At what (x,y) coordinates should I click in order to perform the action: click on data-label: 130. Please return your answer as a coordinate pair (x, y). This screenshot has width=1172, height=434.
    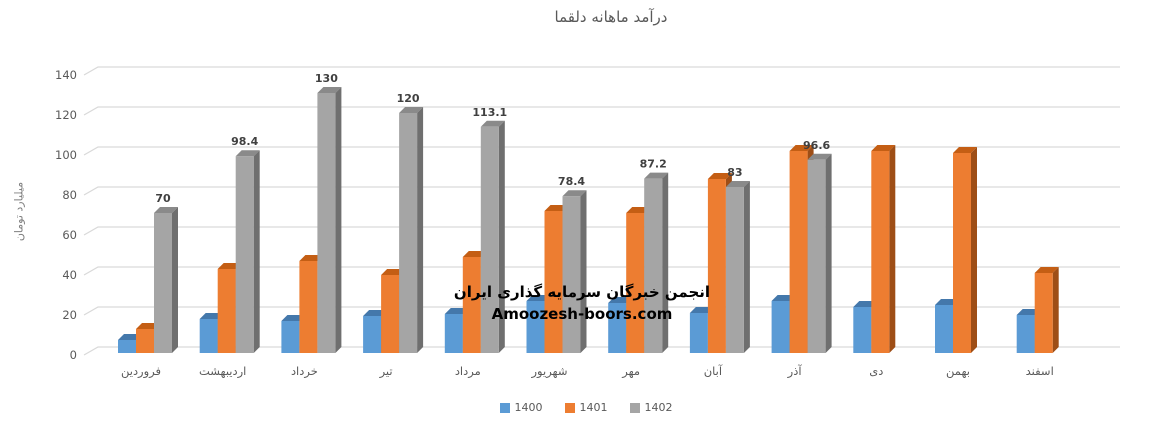
    Looking at the image, I should click on (326, 78).